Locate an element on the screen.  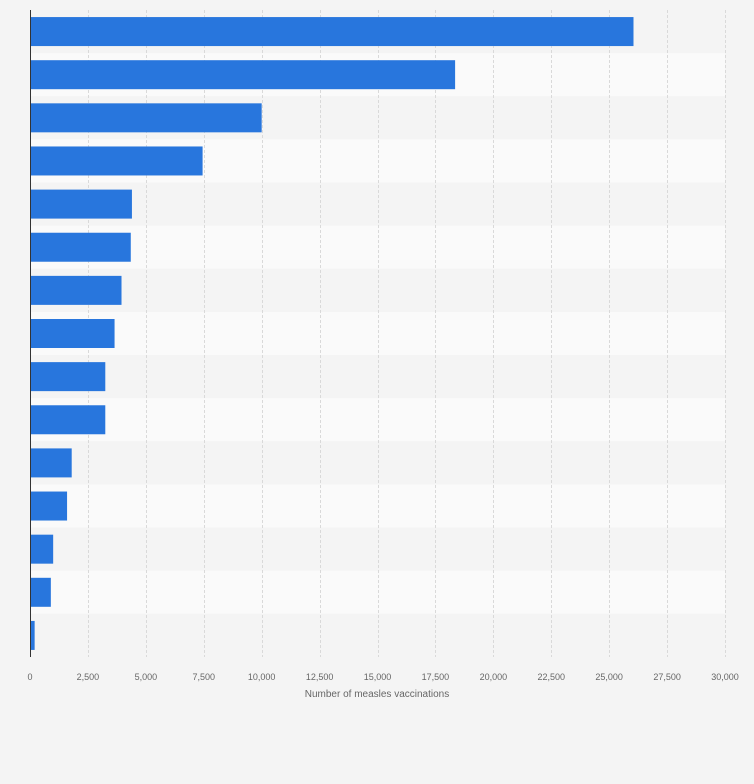
x-tick-label: 25,000 is located at coordinates (609, 677).